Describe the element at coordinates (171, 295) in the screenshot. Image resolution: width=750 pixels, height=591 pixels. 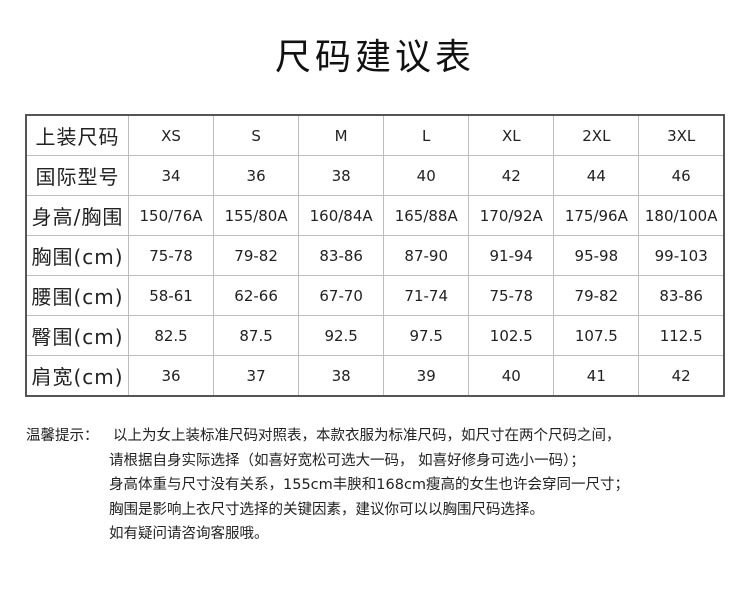
I see `table-cell: 58-61` at that location.